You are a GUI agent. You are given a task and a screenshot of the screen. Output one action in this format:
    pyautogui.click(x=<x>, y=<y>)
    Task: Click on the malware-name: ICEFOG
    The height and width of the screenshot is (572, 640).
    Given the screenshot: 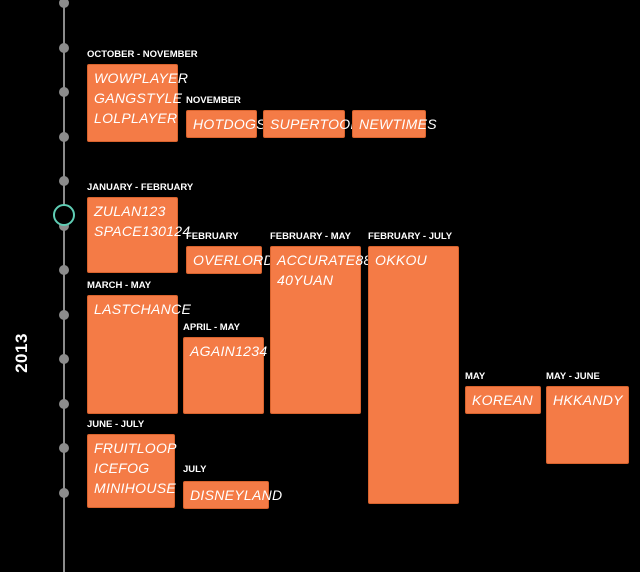 What is the action you would take?
    pyautogui.click(x=122, y=468)
    